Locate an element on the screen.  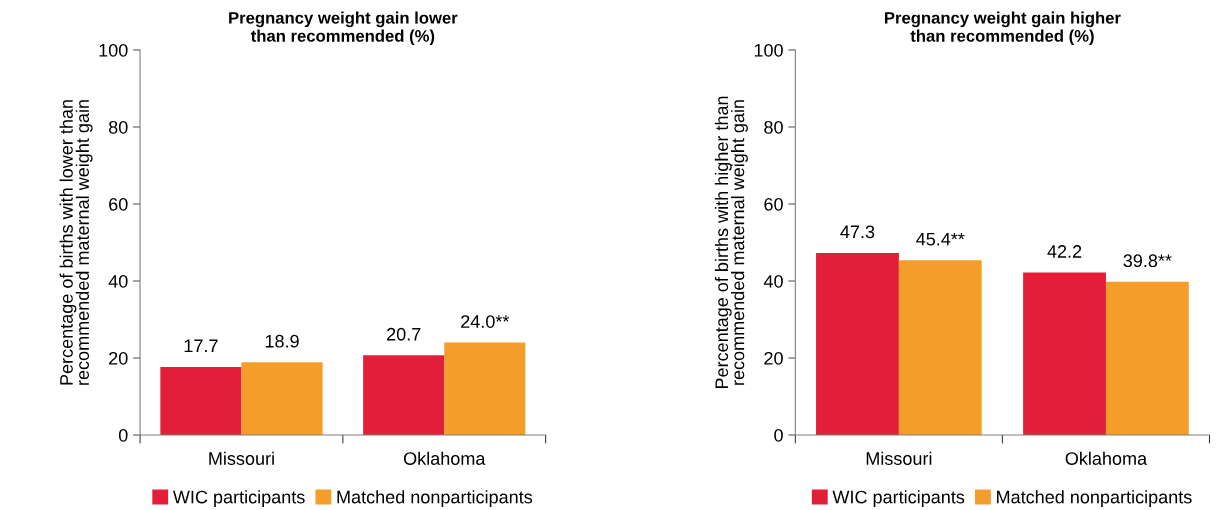
data-label: 20.7 is located at coordinates (404, 334).